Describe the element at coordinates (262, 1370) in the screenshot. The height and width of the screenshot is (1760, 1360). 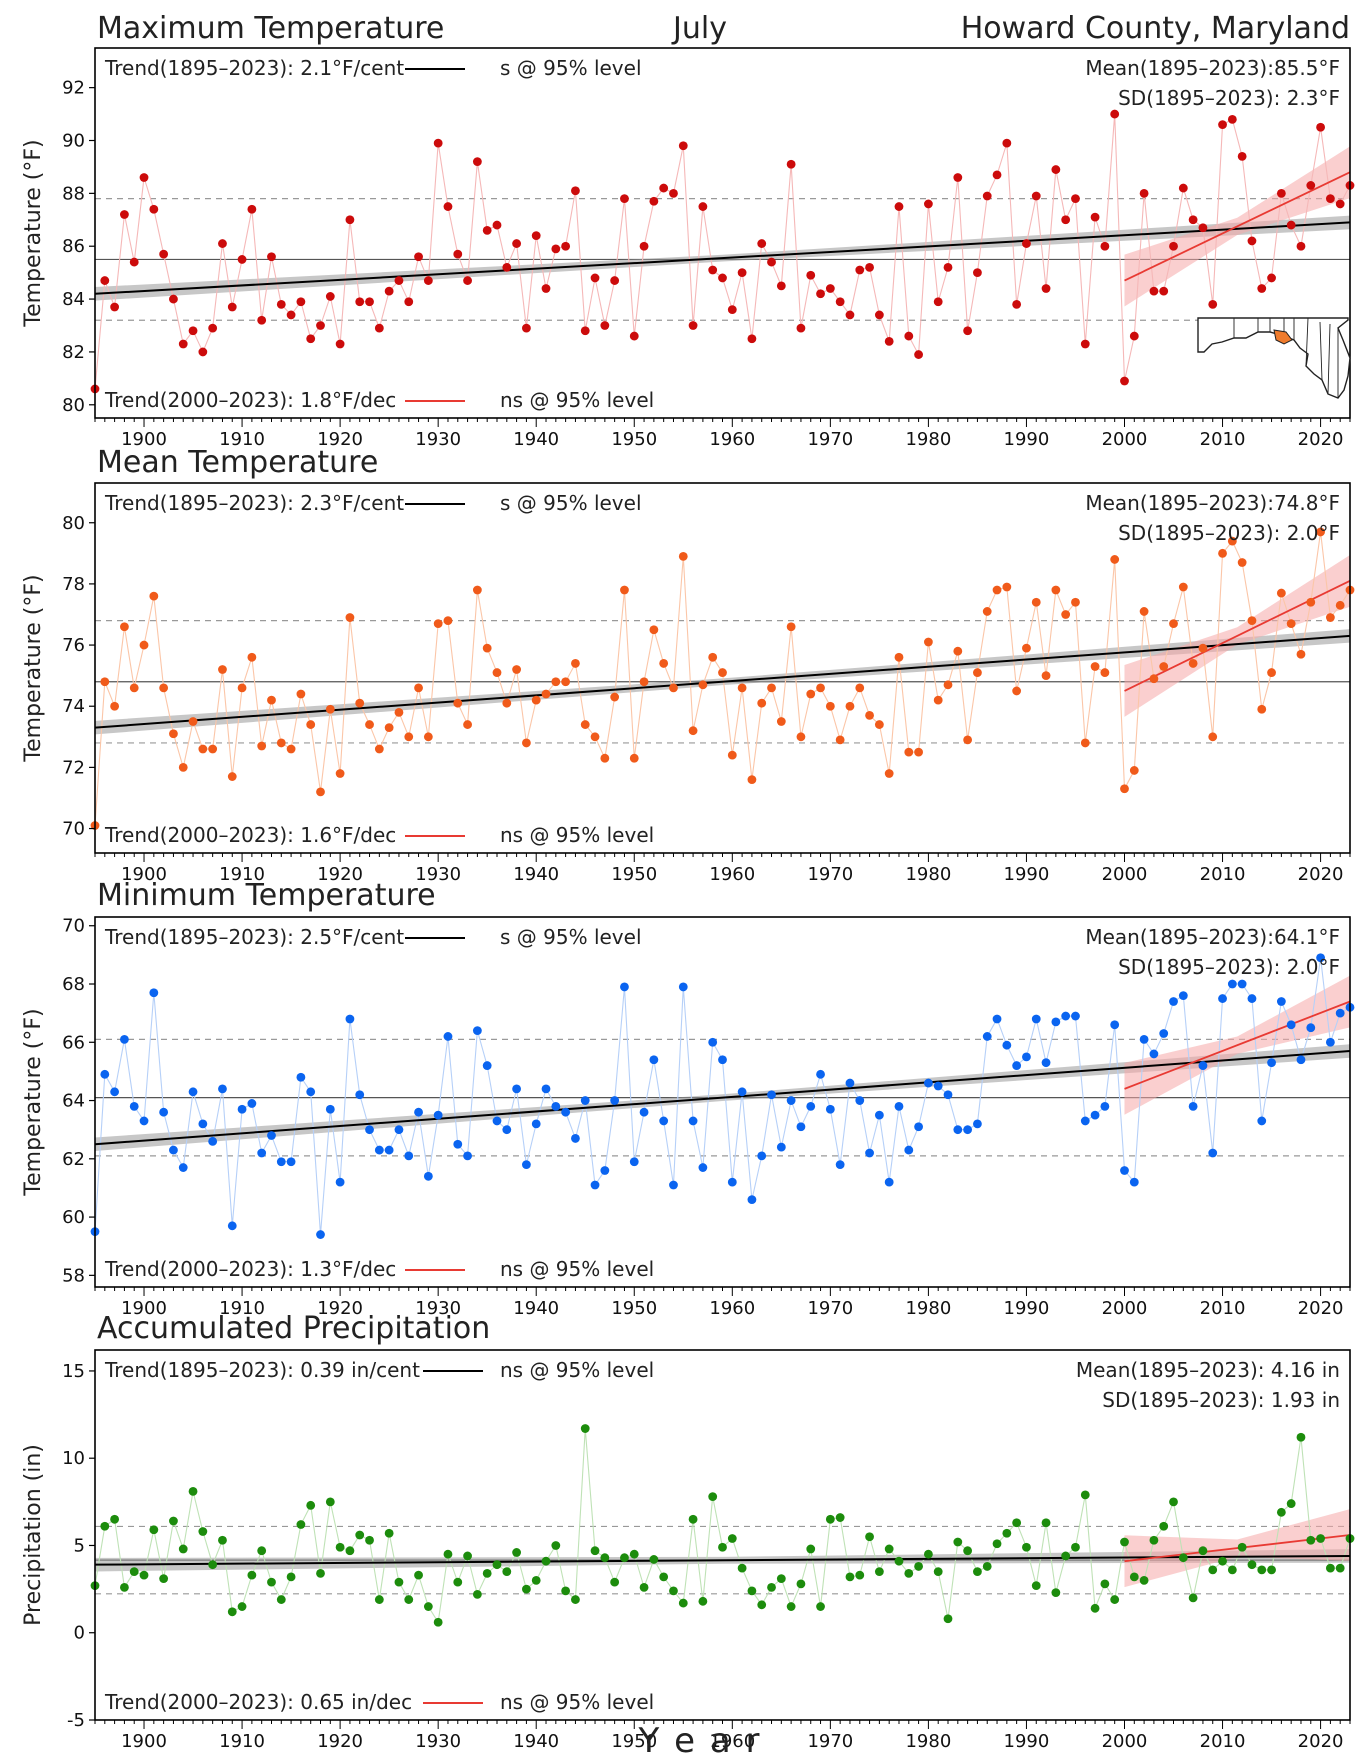
I see `trend-long-label: Trend(1895–2023): 0.39 in/cent` at that location.